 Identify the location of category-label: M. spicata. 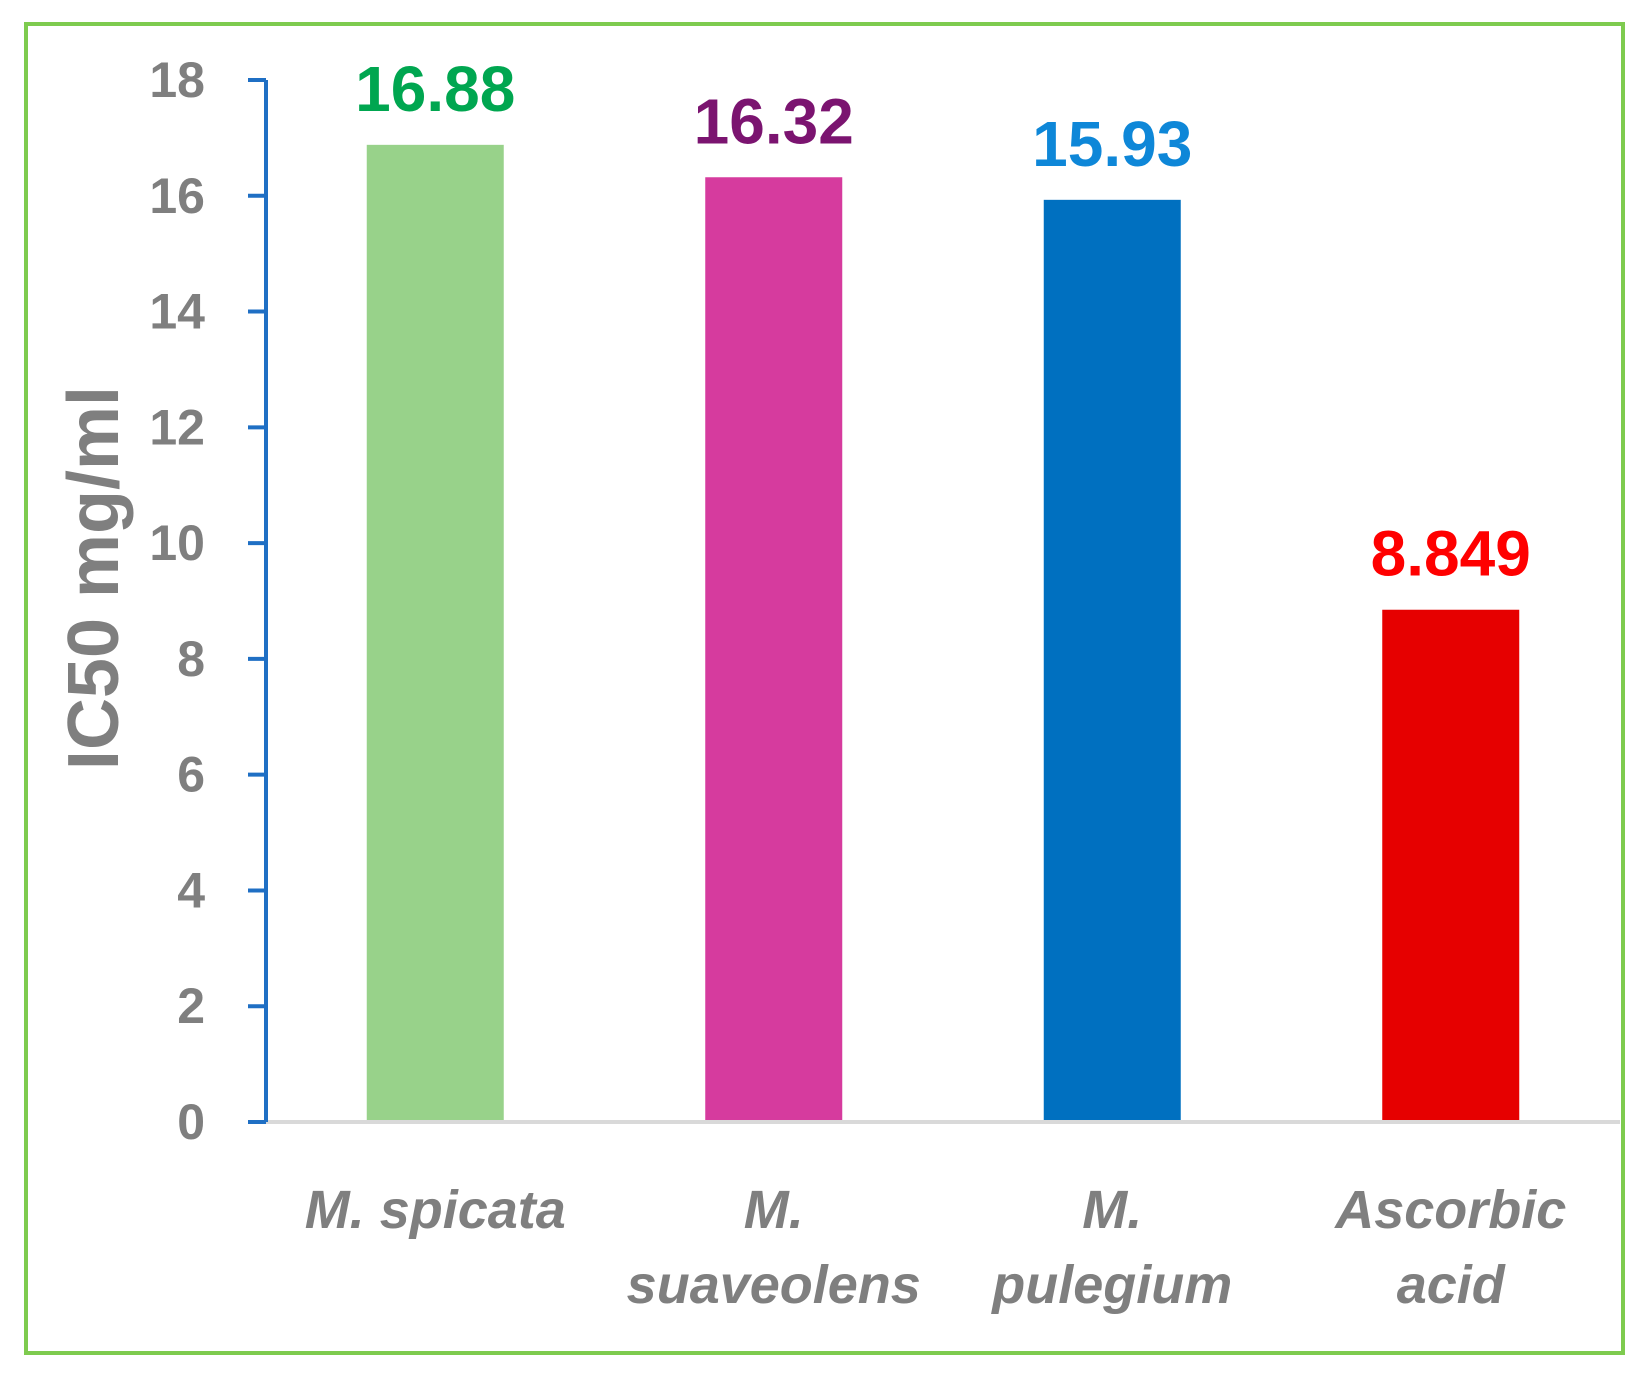
(435, 1210).